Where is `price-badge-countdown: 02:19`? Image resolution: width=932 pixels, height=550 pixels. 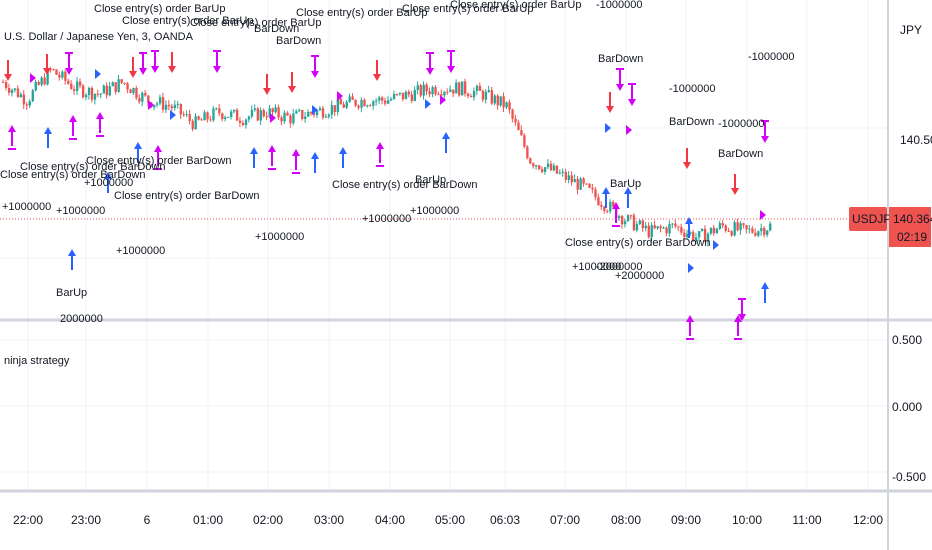 price-badge-countdown: 02:19 is located at coordinates (912, 237).